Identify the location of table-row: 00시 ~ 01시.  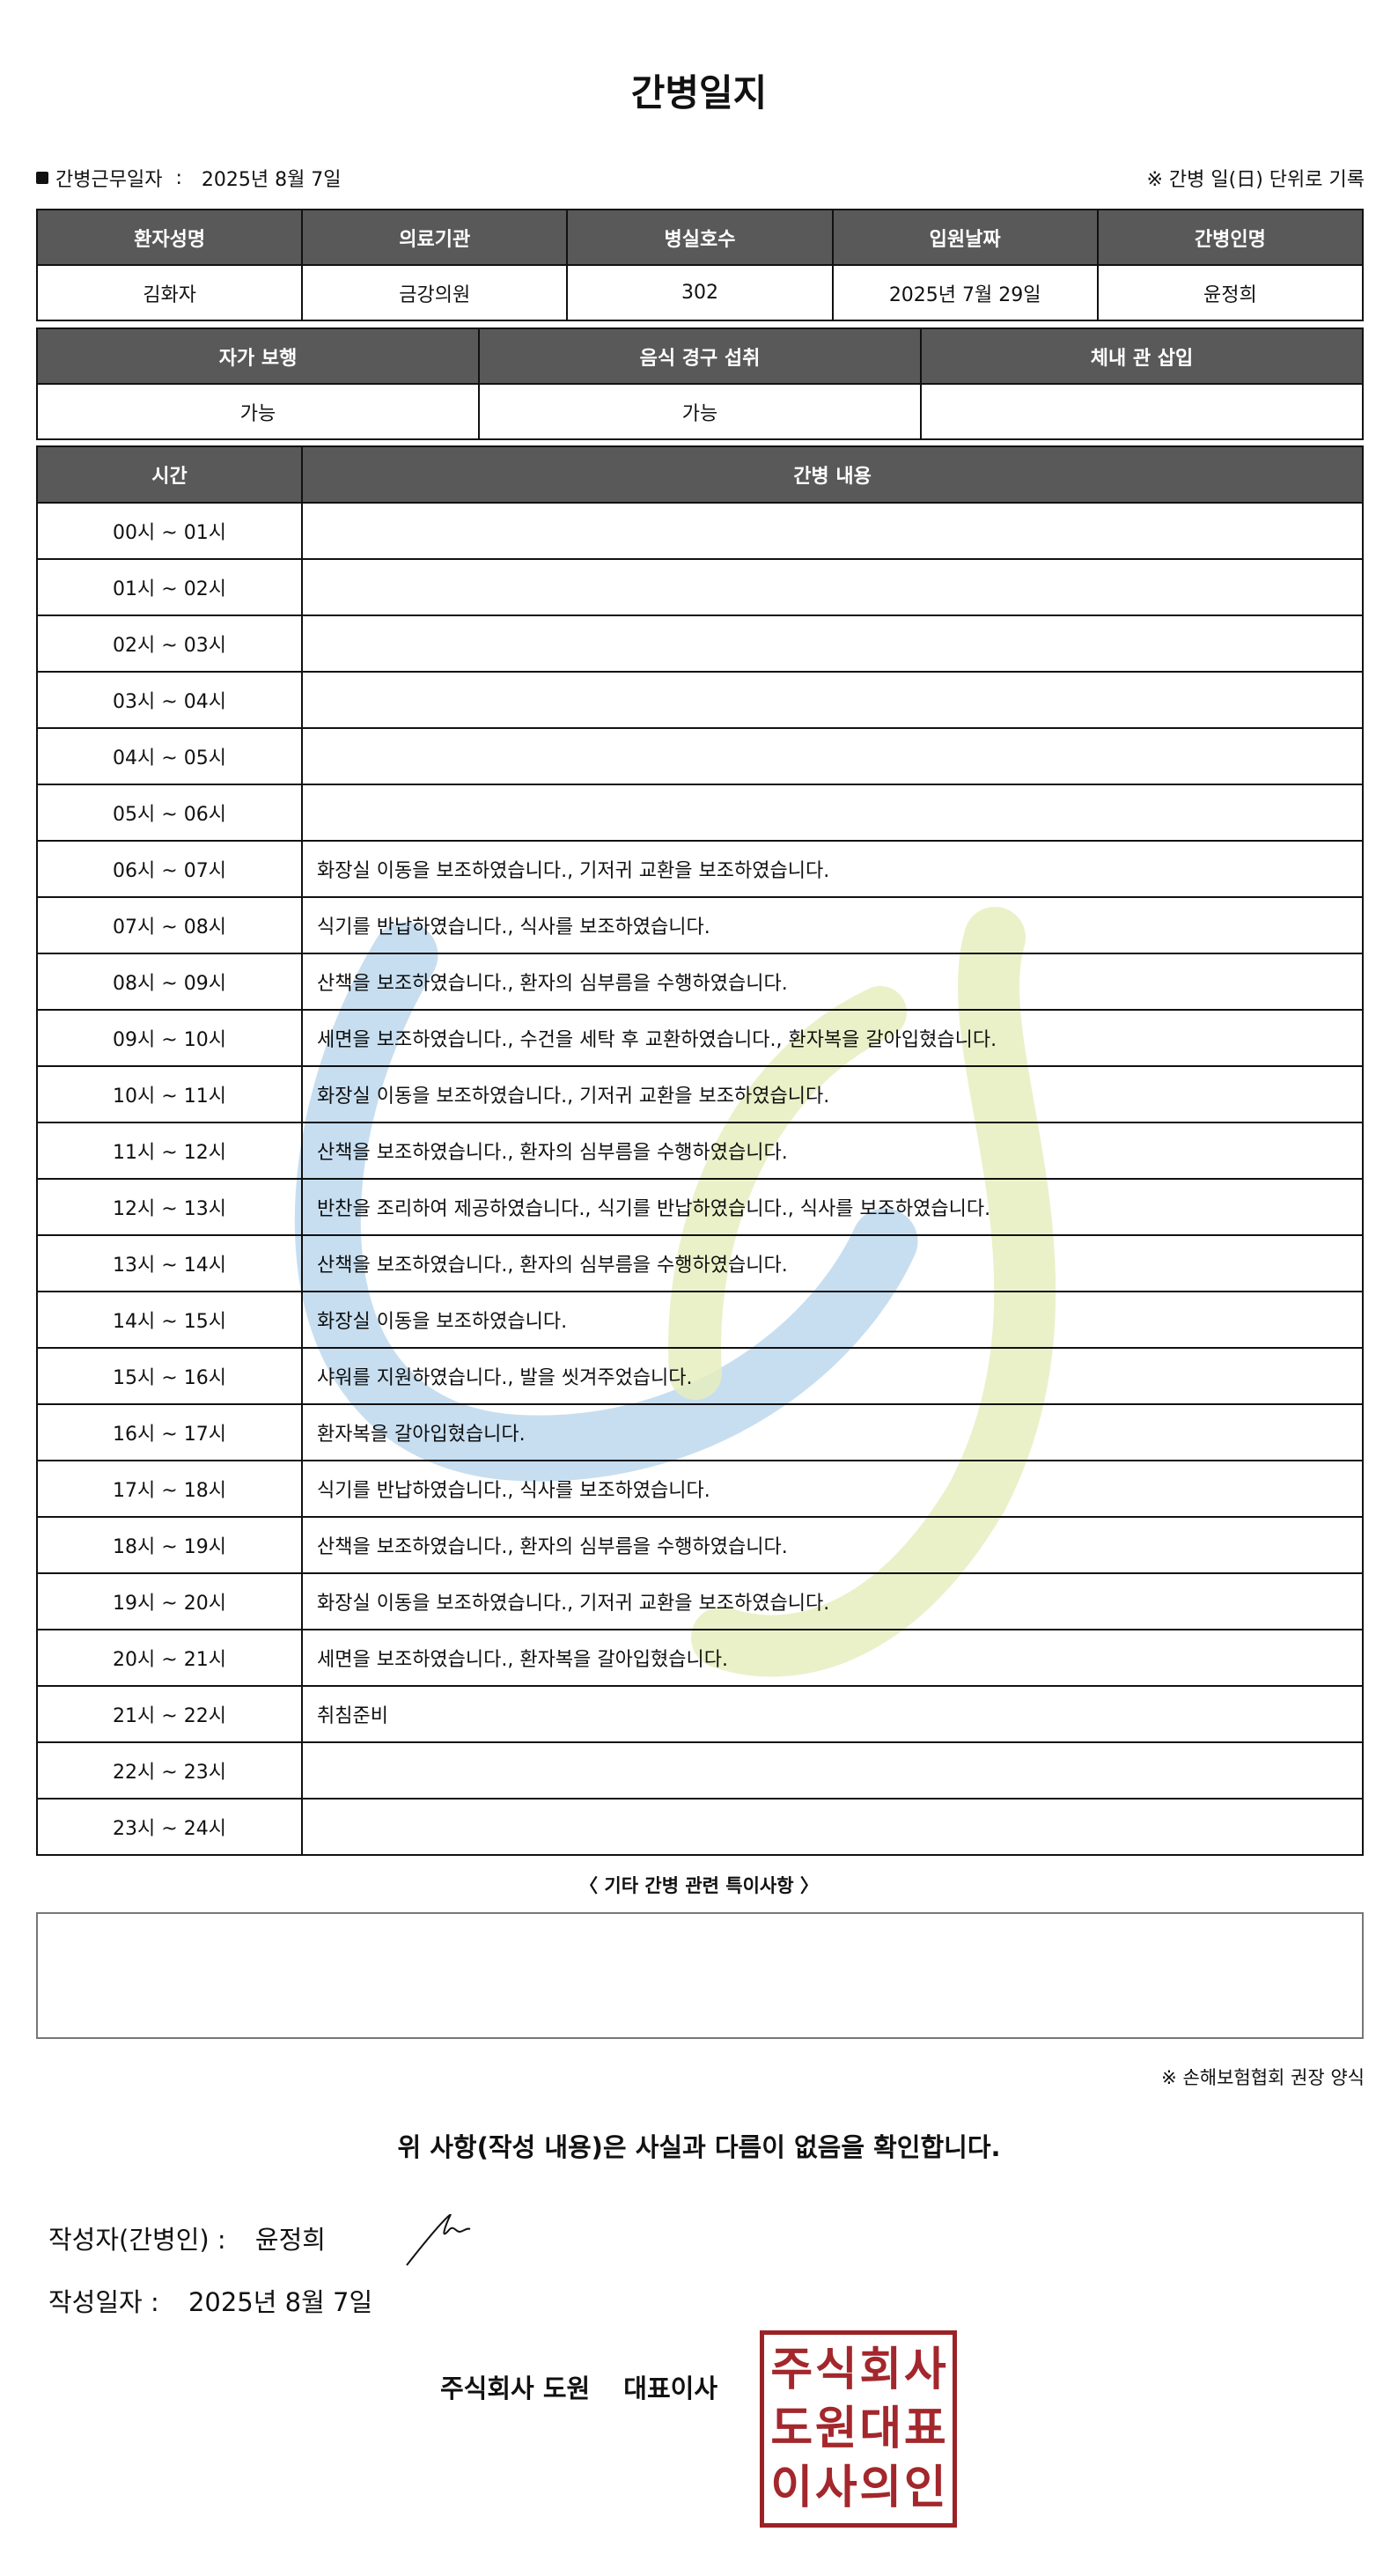
(700, 531).